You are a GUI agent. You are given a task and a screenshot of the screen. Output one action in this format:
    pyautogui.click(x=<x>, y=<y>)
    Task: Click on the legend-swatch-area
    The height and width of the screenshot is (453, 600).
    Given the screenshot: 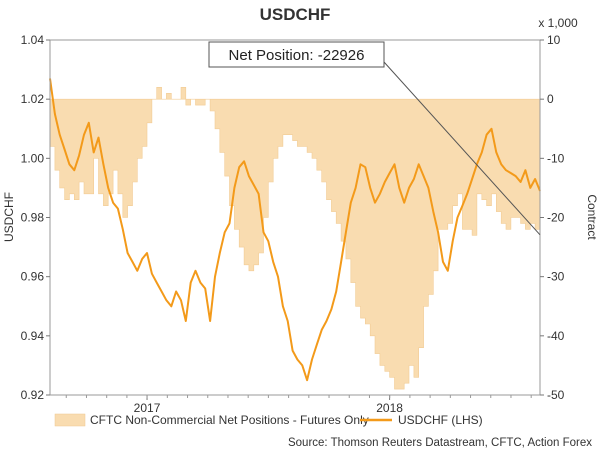 What is the action you would take?
    pyautogui.click(x=70, y=420)
    